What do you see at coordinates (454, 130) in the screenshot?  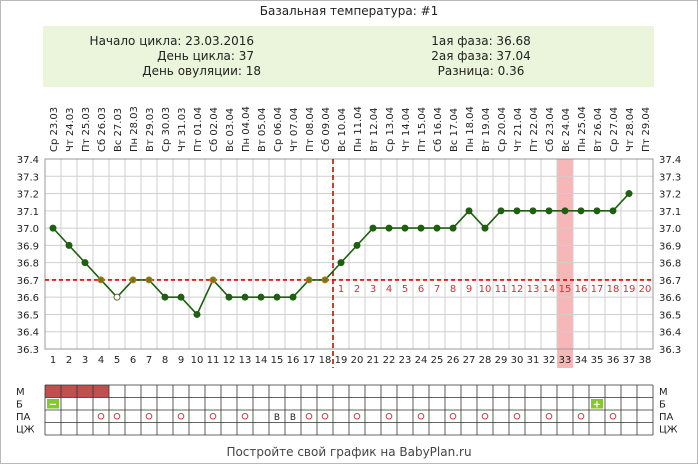 I see `x-date-label: Вс 17.04` at bounding box center [454, 130].